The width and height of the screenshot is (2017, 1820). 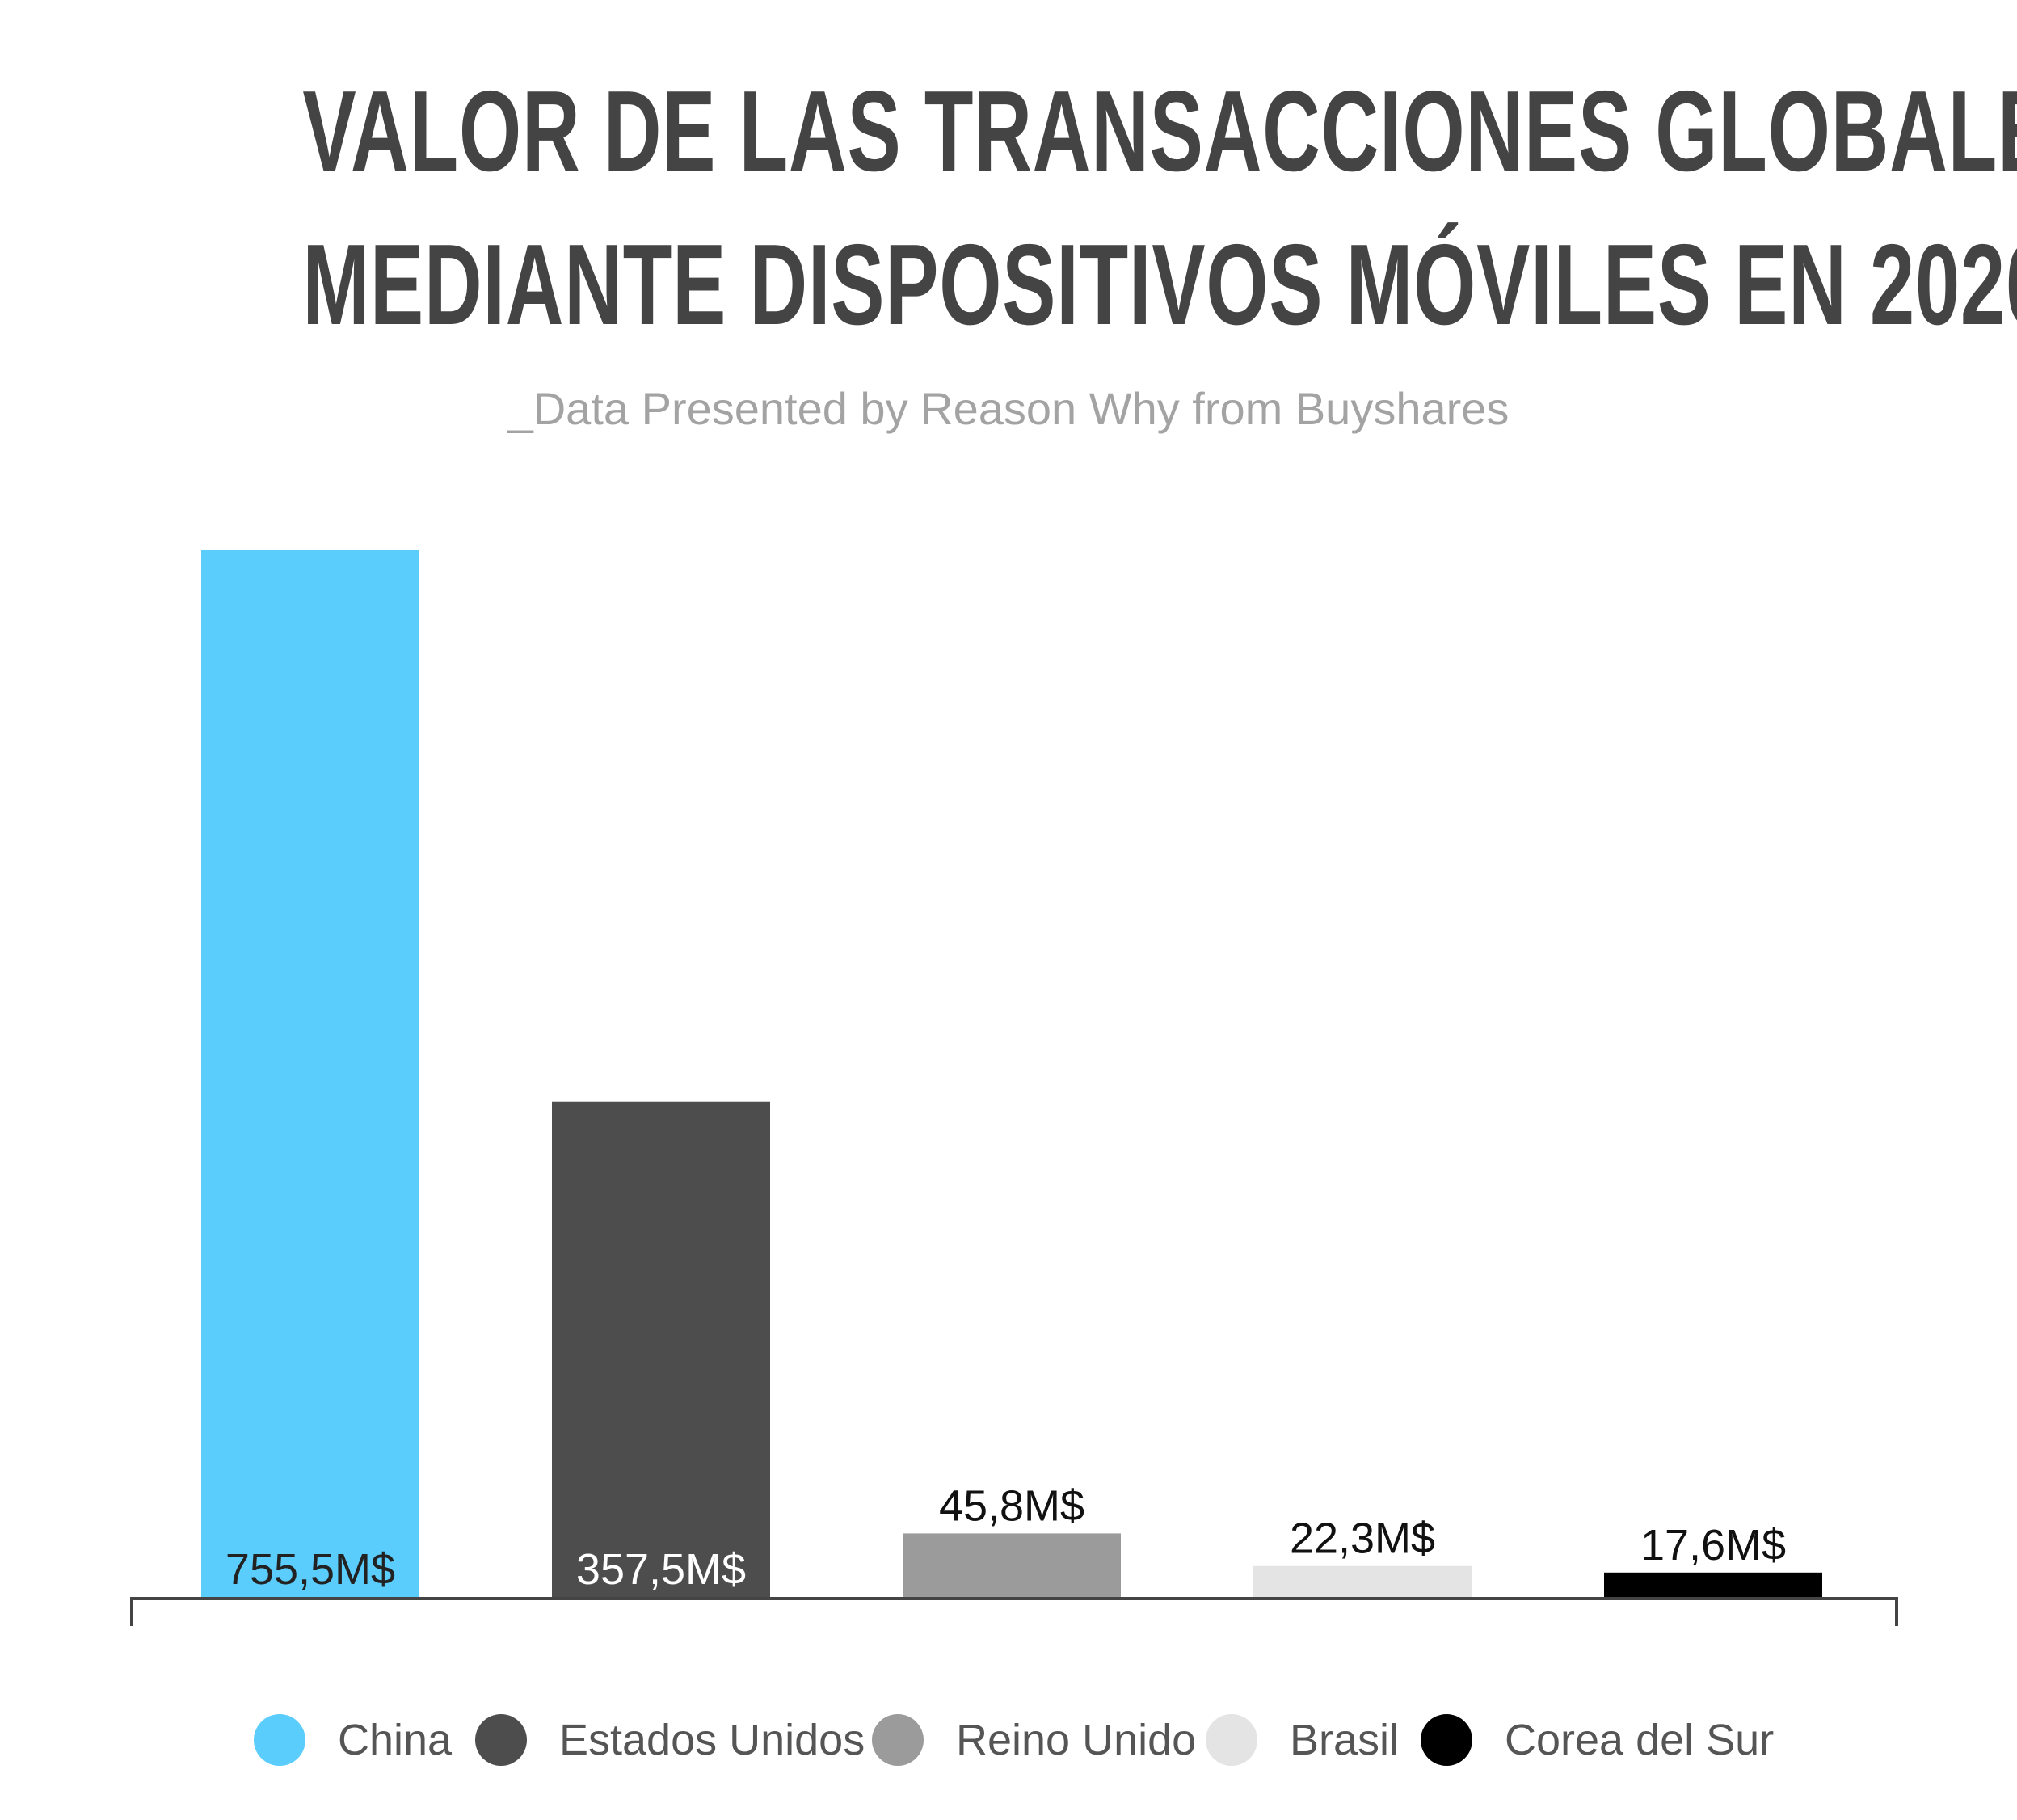 What do you see at coordinates (1014, 1611) in the screenshot?
I see `x-axis-line` at bounding box center [1014, 1611].